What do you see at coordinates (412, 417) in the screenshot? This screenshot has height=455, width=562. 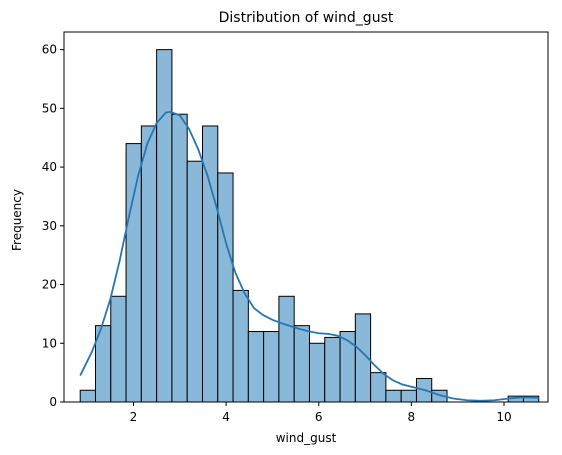 I see `x-tick-label: 8` at bounding box center [412, 417].